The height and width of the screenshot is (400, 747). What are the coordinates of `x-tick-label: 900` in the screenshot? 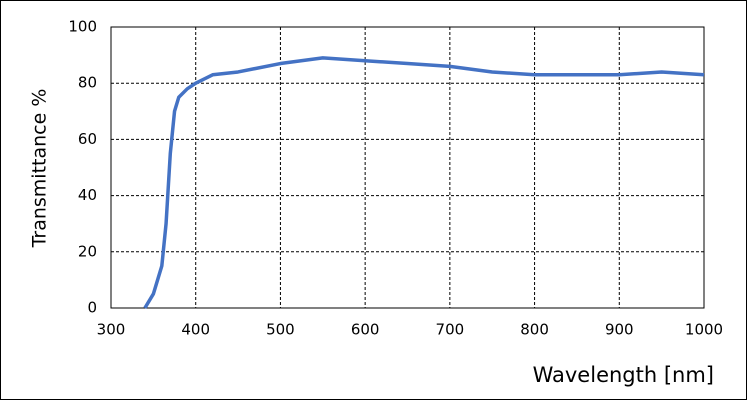 It's located at (619, 330).